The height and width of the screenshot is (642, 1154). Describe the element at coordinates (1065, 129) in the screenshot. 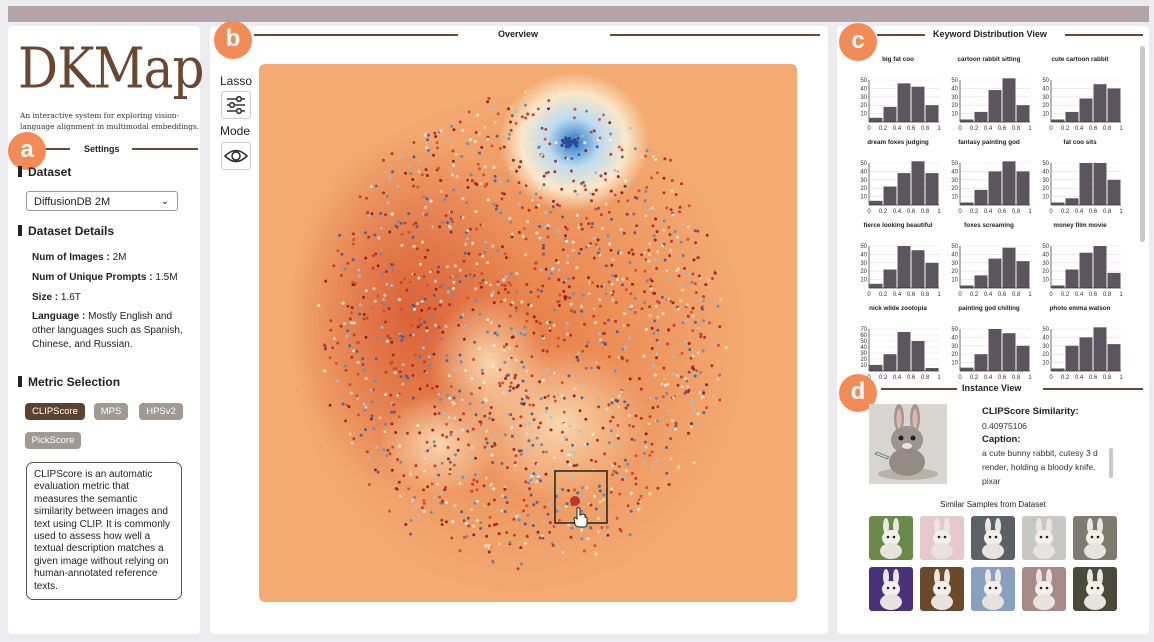

I see `x-tick-label: 0.2` at that location.